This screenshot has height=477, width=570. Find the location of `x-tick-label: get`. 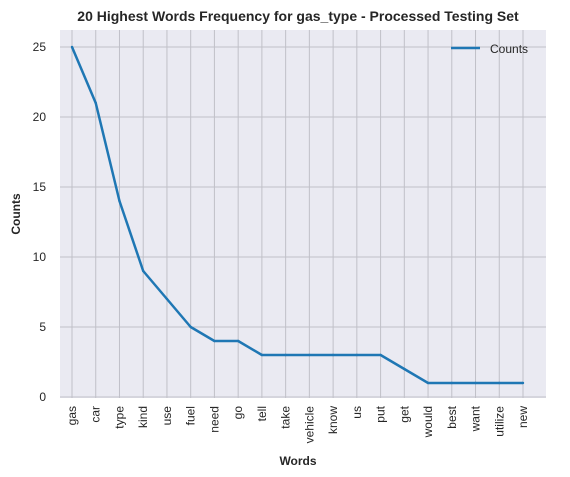

x-tick-label: get is located at coordinates (404, 413).